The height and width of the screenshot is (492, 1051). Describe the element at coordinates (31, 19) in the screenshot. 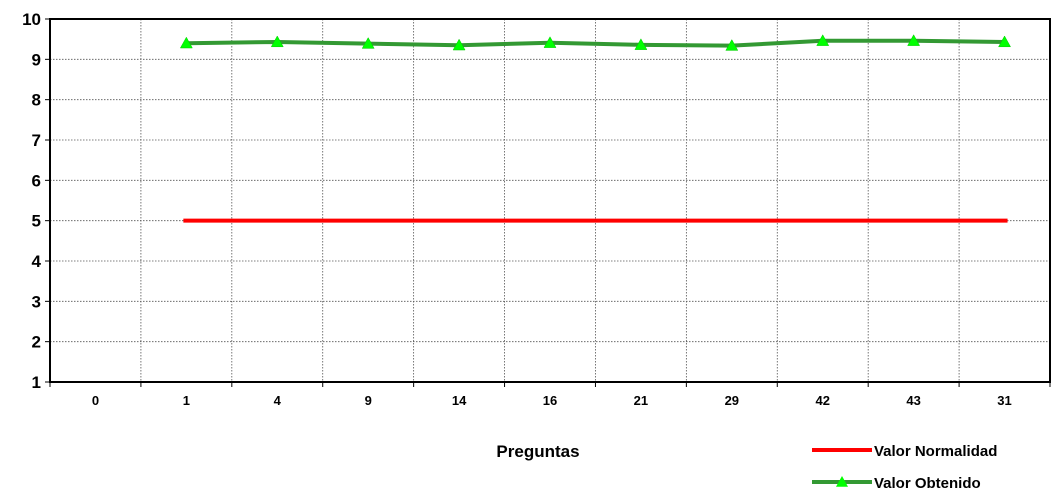

I see `y-tick-label: 10` at that location.